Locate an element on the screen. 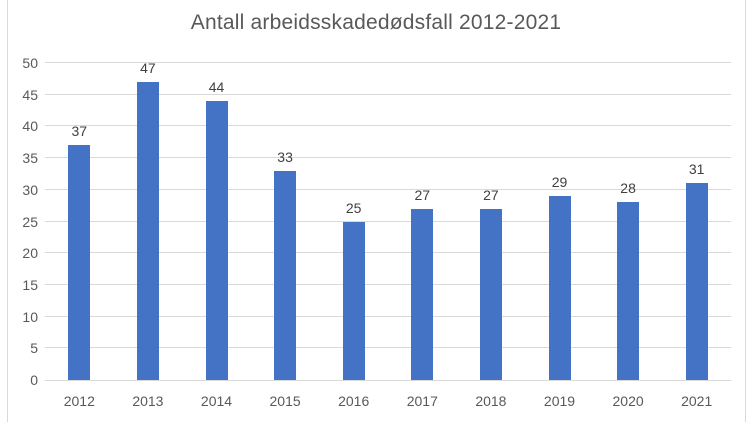  x-axis-category-label: 2015 is located at coordinates (285, 401).